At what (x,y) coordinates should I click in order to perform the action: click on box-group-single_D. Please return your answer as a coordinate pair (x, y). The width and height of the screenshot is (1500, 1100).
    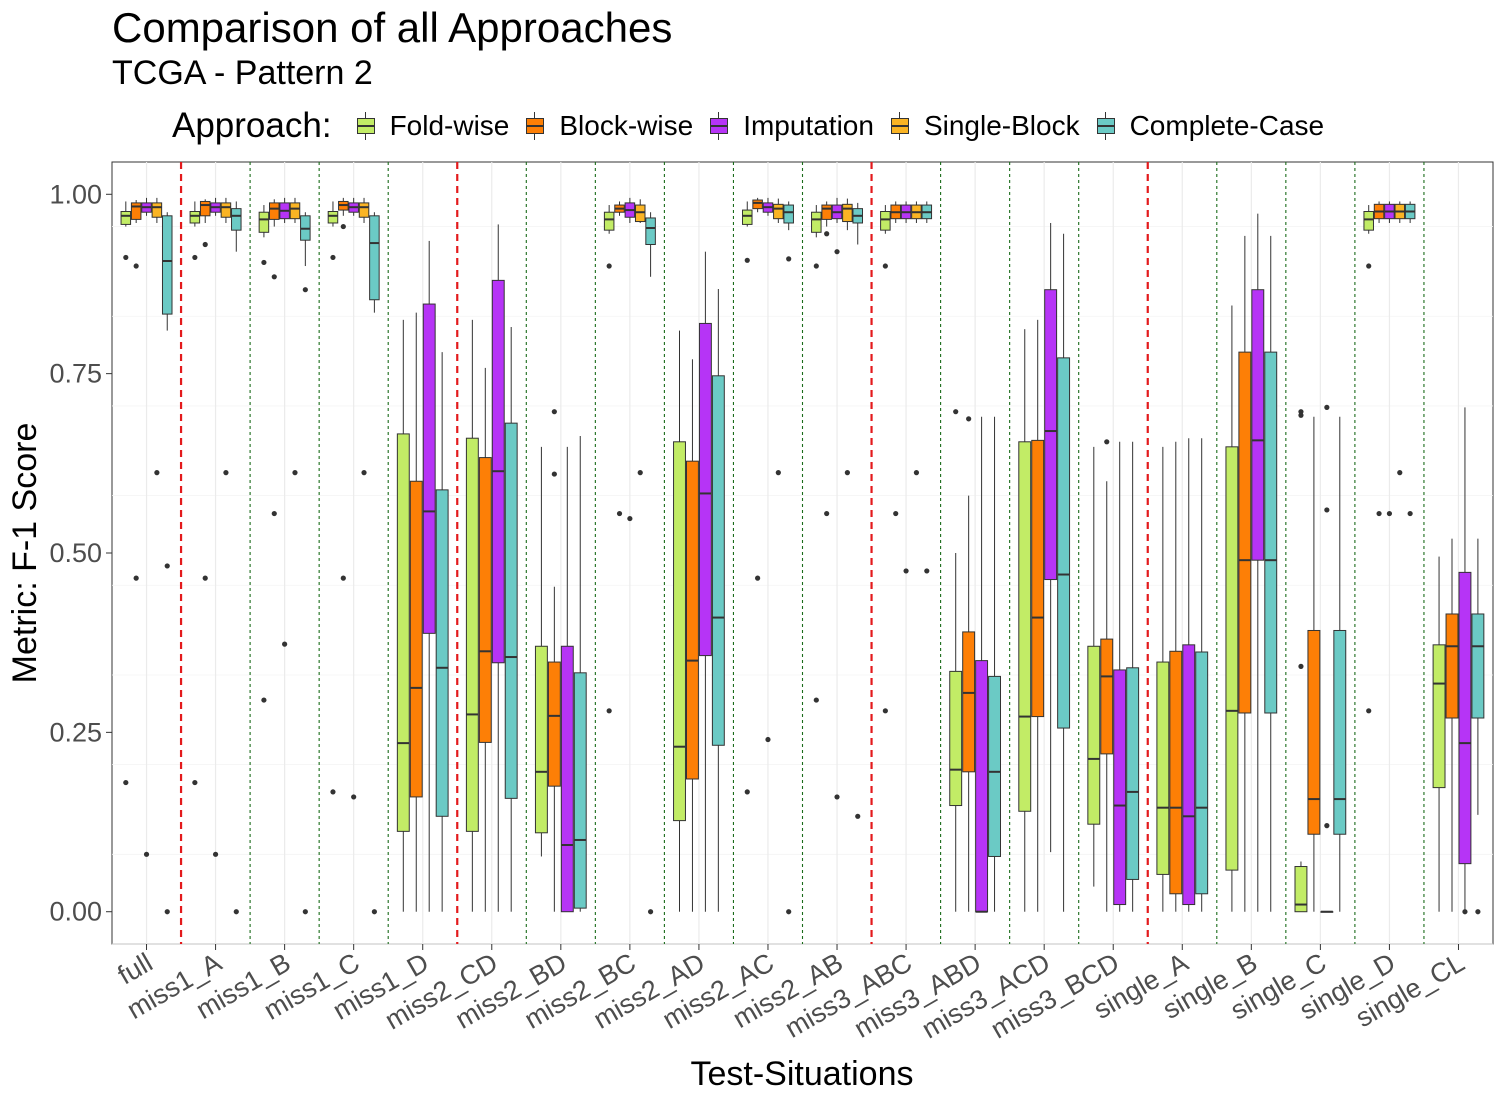
    Looking at the image, I should click on (1389, 457).